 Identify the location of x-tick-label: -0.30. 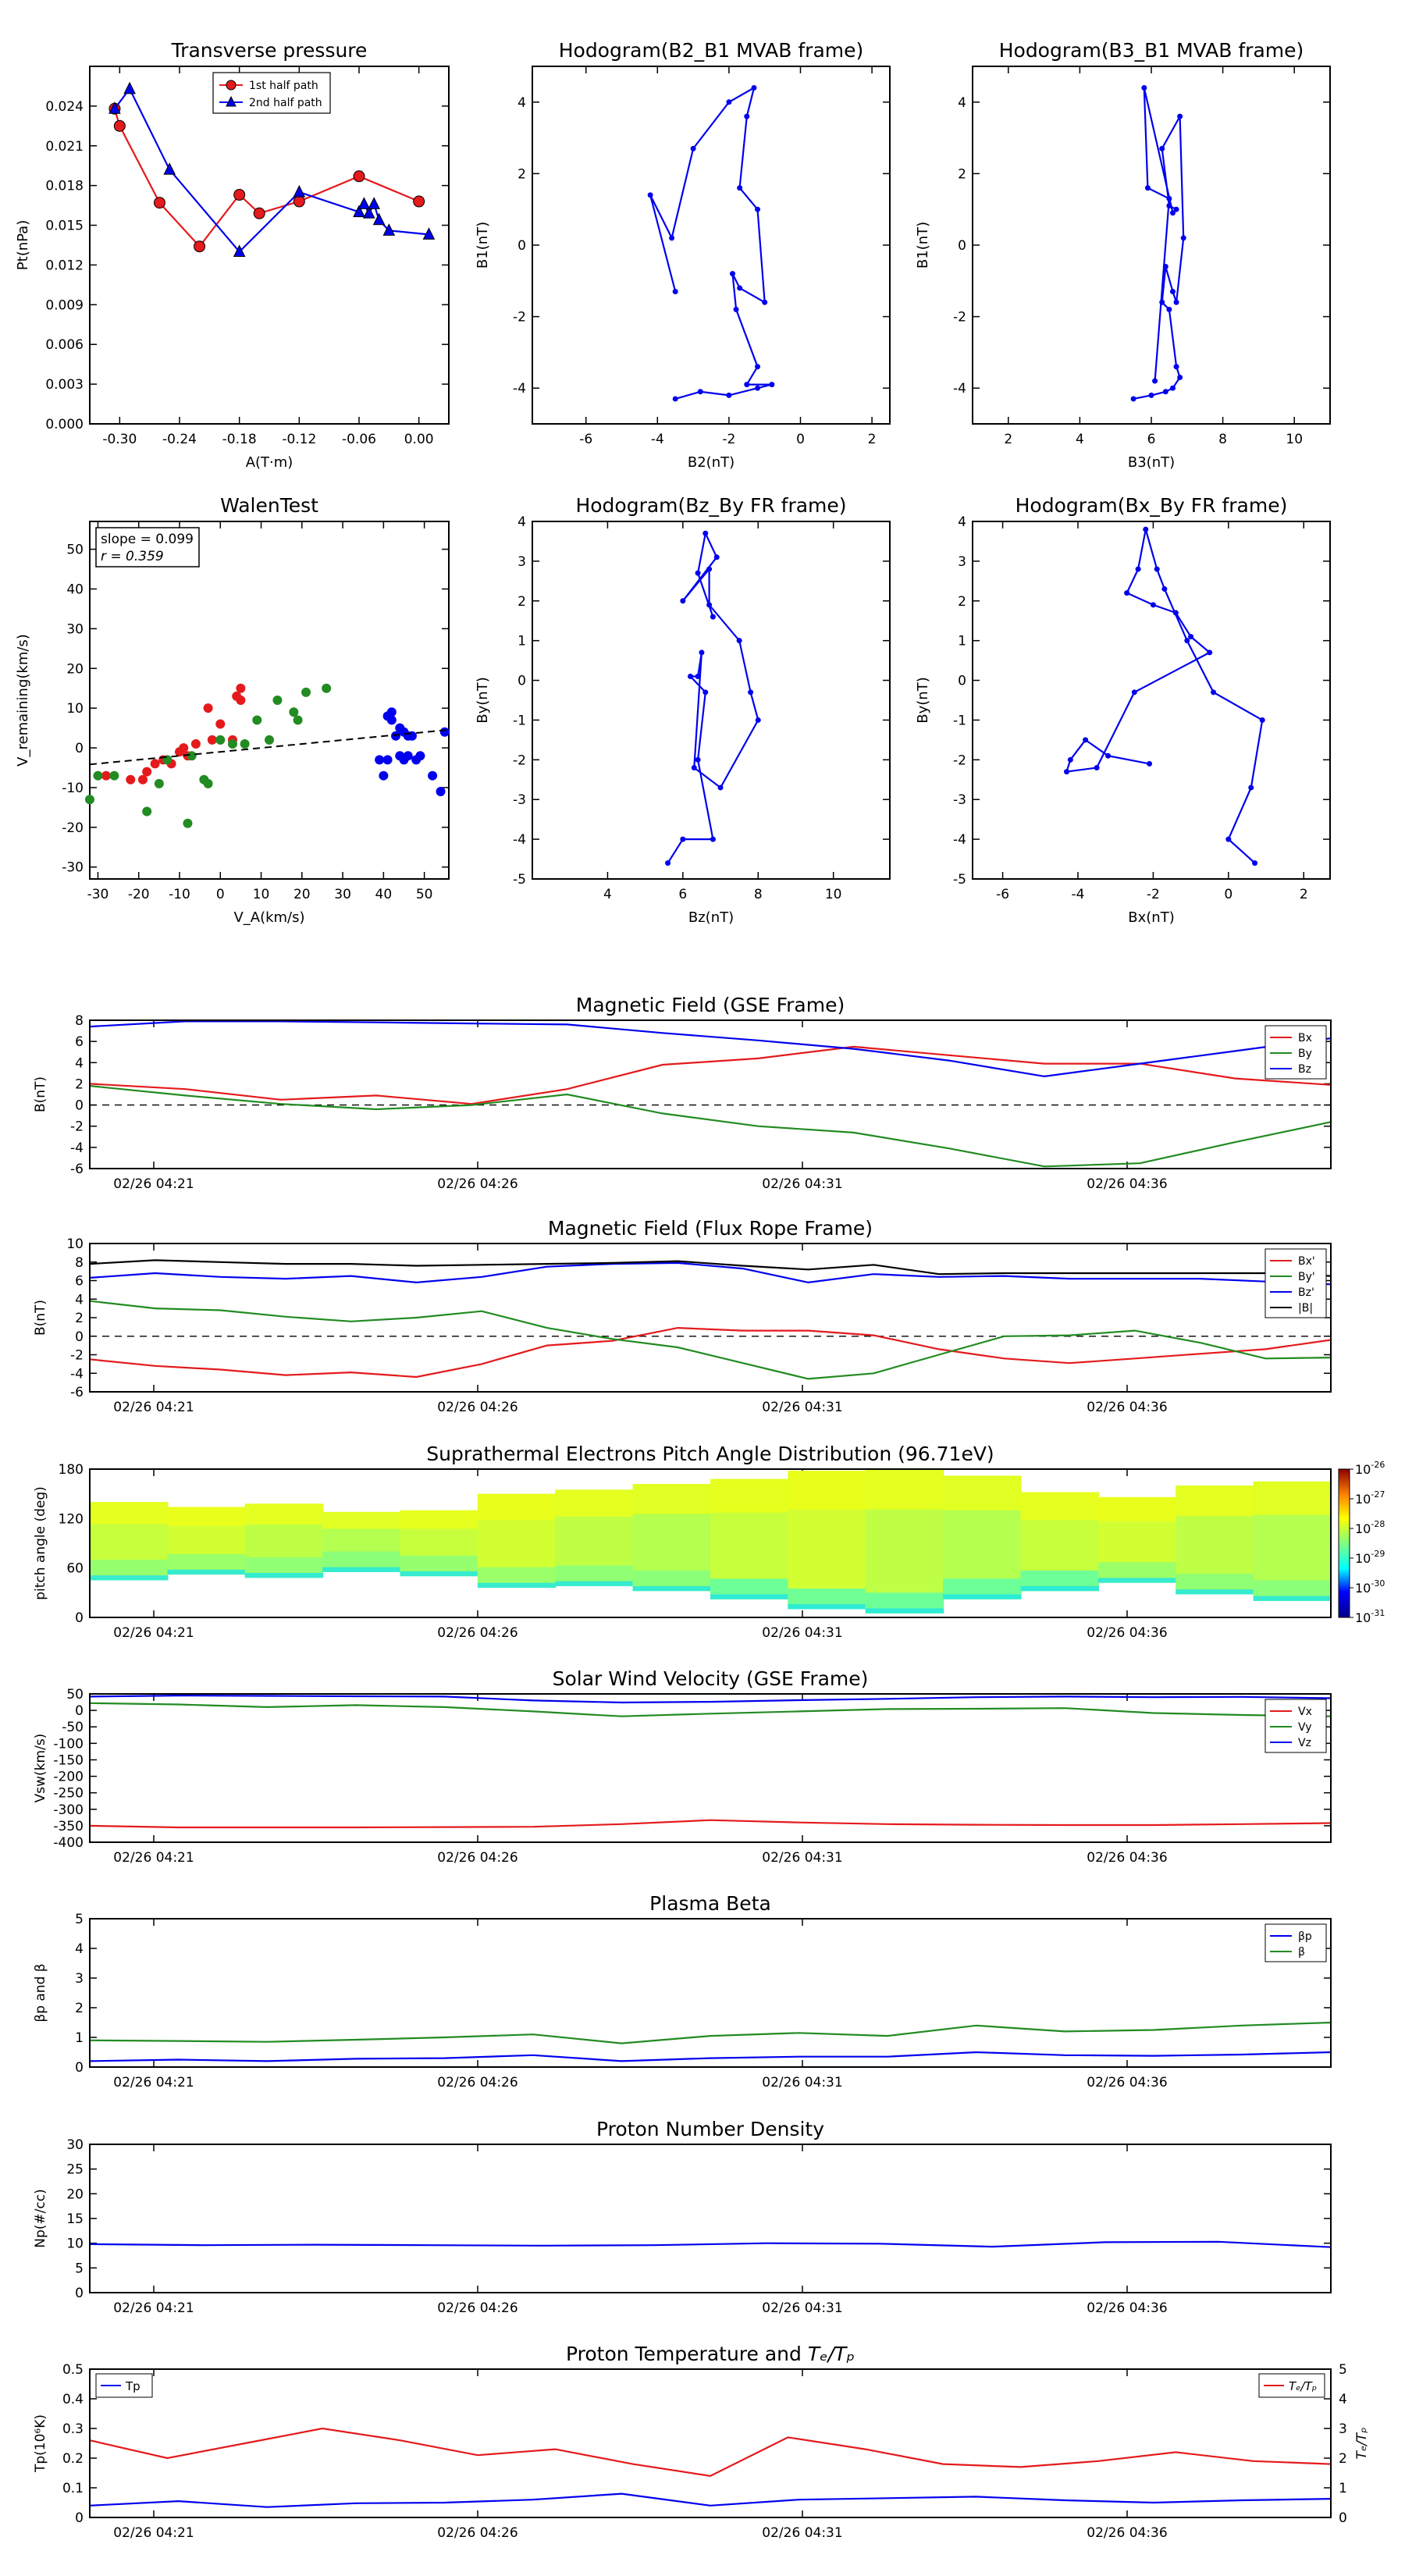
(120, 439).